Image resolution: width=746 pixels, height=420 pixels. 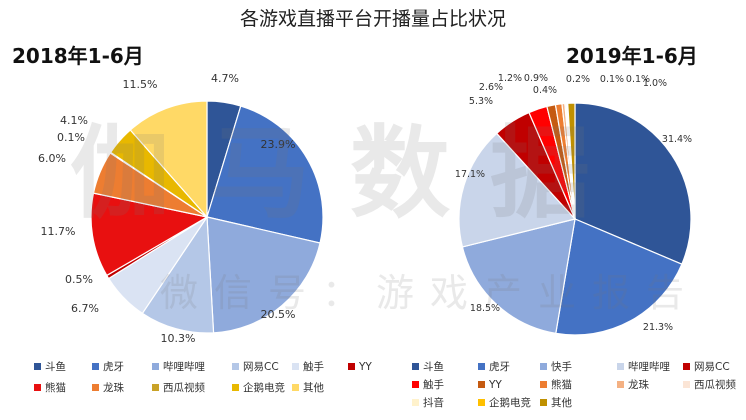 What do you see at coordinates (638, 79) in the screenshot?
I see `data-label-企鹅电竞: 0.1%` at bounding box center [638, 79].